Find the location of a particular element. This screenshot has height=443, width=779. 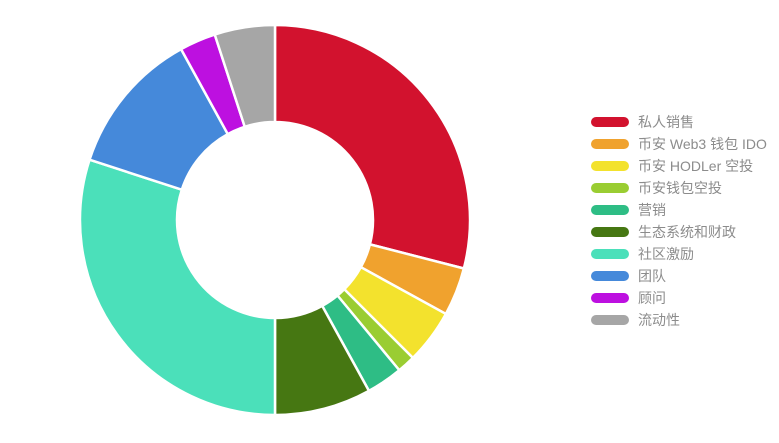

legend-label: 生态系统和财政 is located at coordinates (687, 232).